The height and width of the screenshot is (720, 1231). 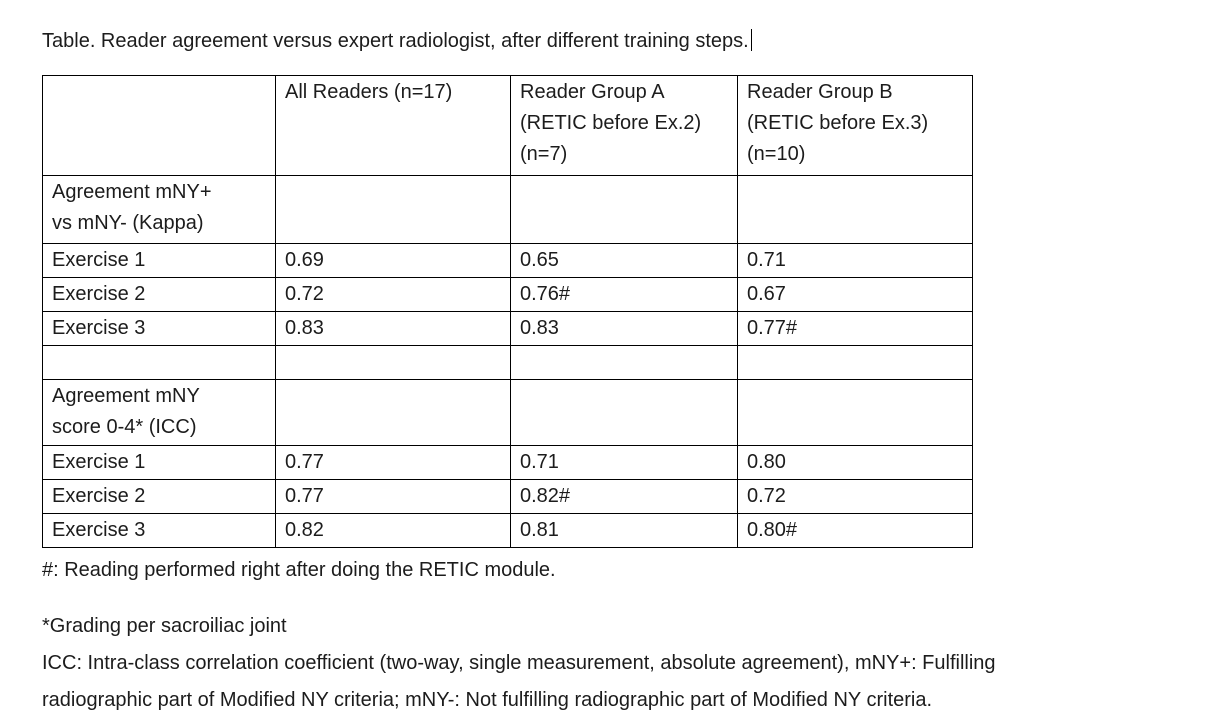 What do you see at coordinates (159, 209) in the screenshot?
I see `row-label-cell: Agreement mNY+ vs mNY- (Kappa)` at bounding box center [159, 209].